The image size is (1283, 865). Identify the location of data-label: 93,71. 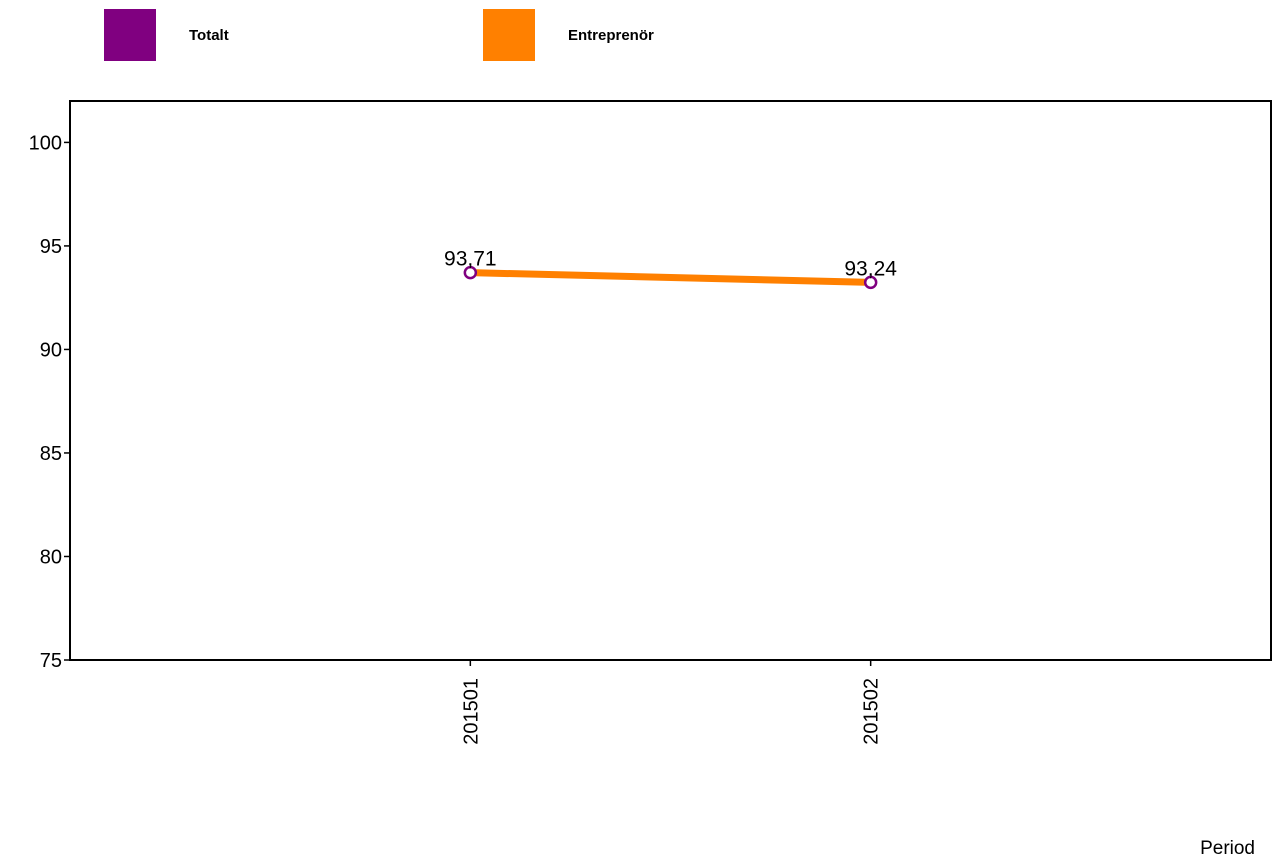
(470, 259).